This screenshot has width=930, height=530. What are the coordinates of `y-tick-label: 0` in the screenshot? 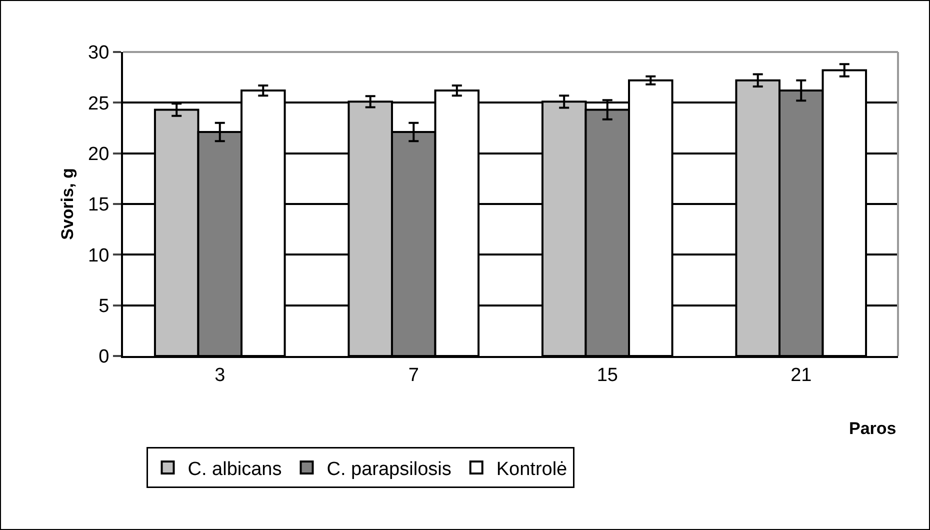 It's located at (104, 357).